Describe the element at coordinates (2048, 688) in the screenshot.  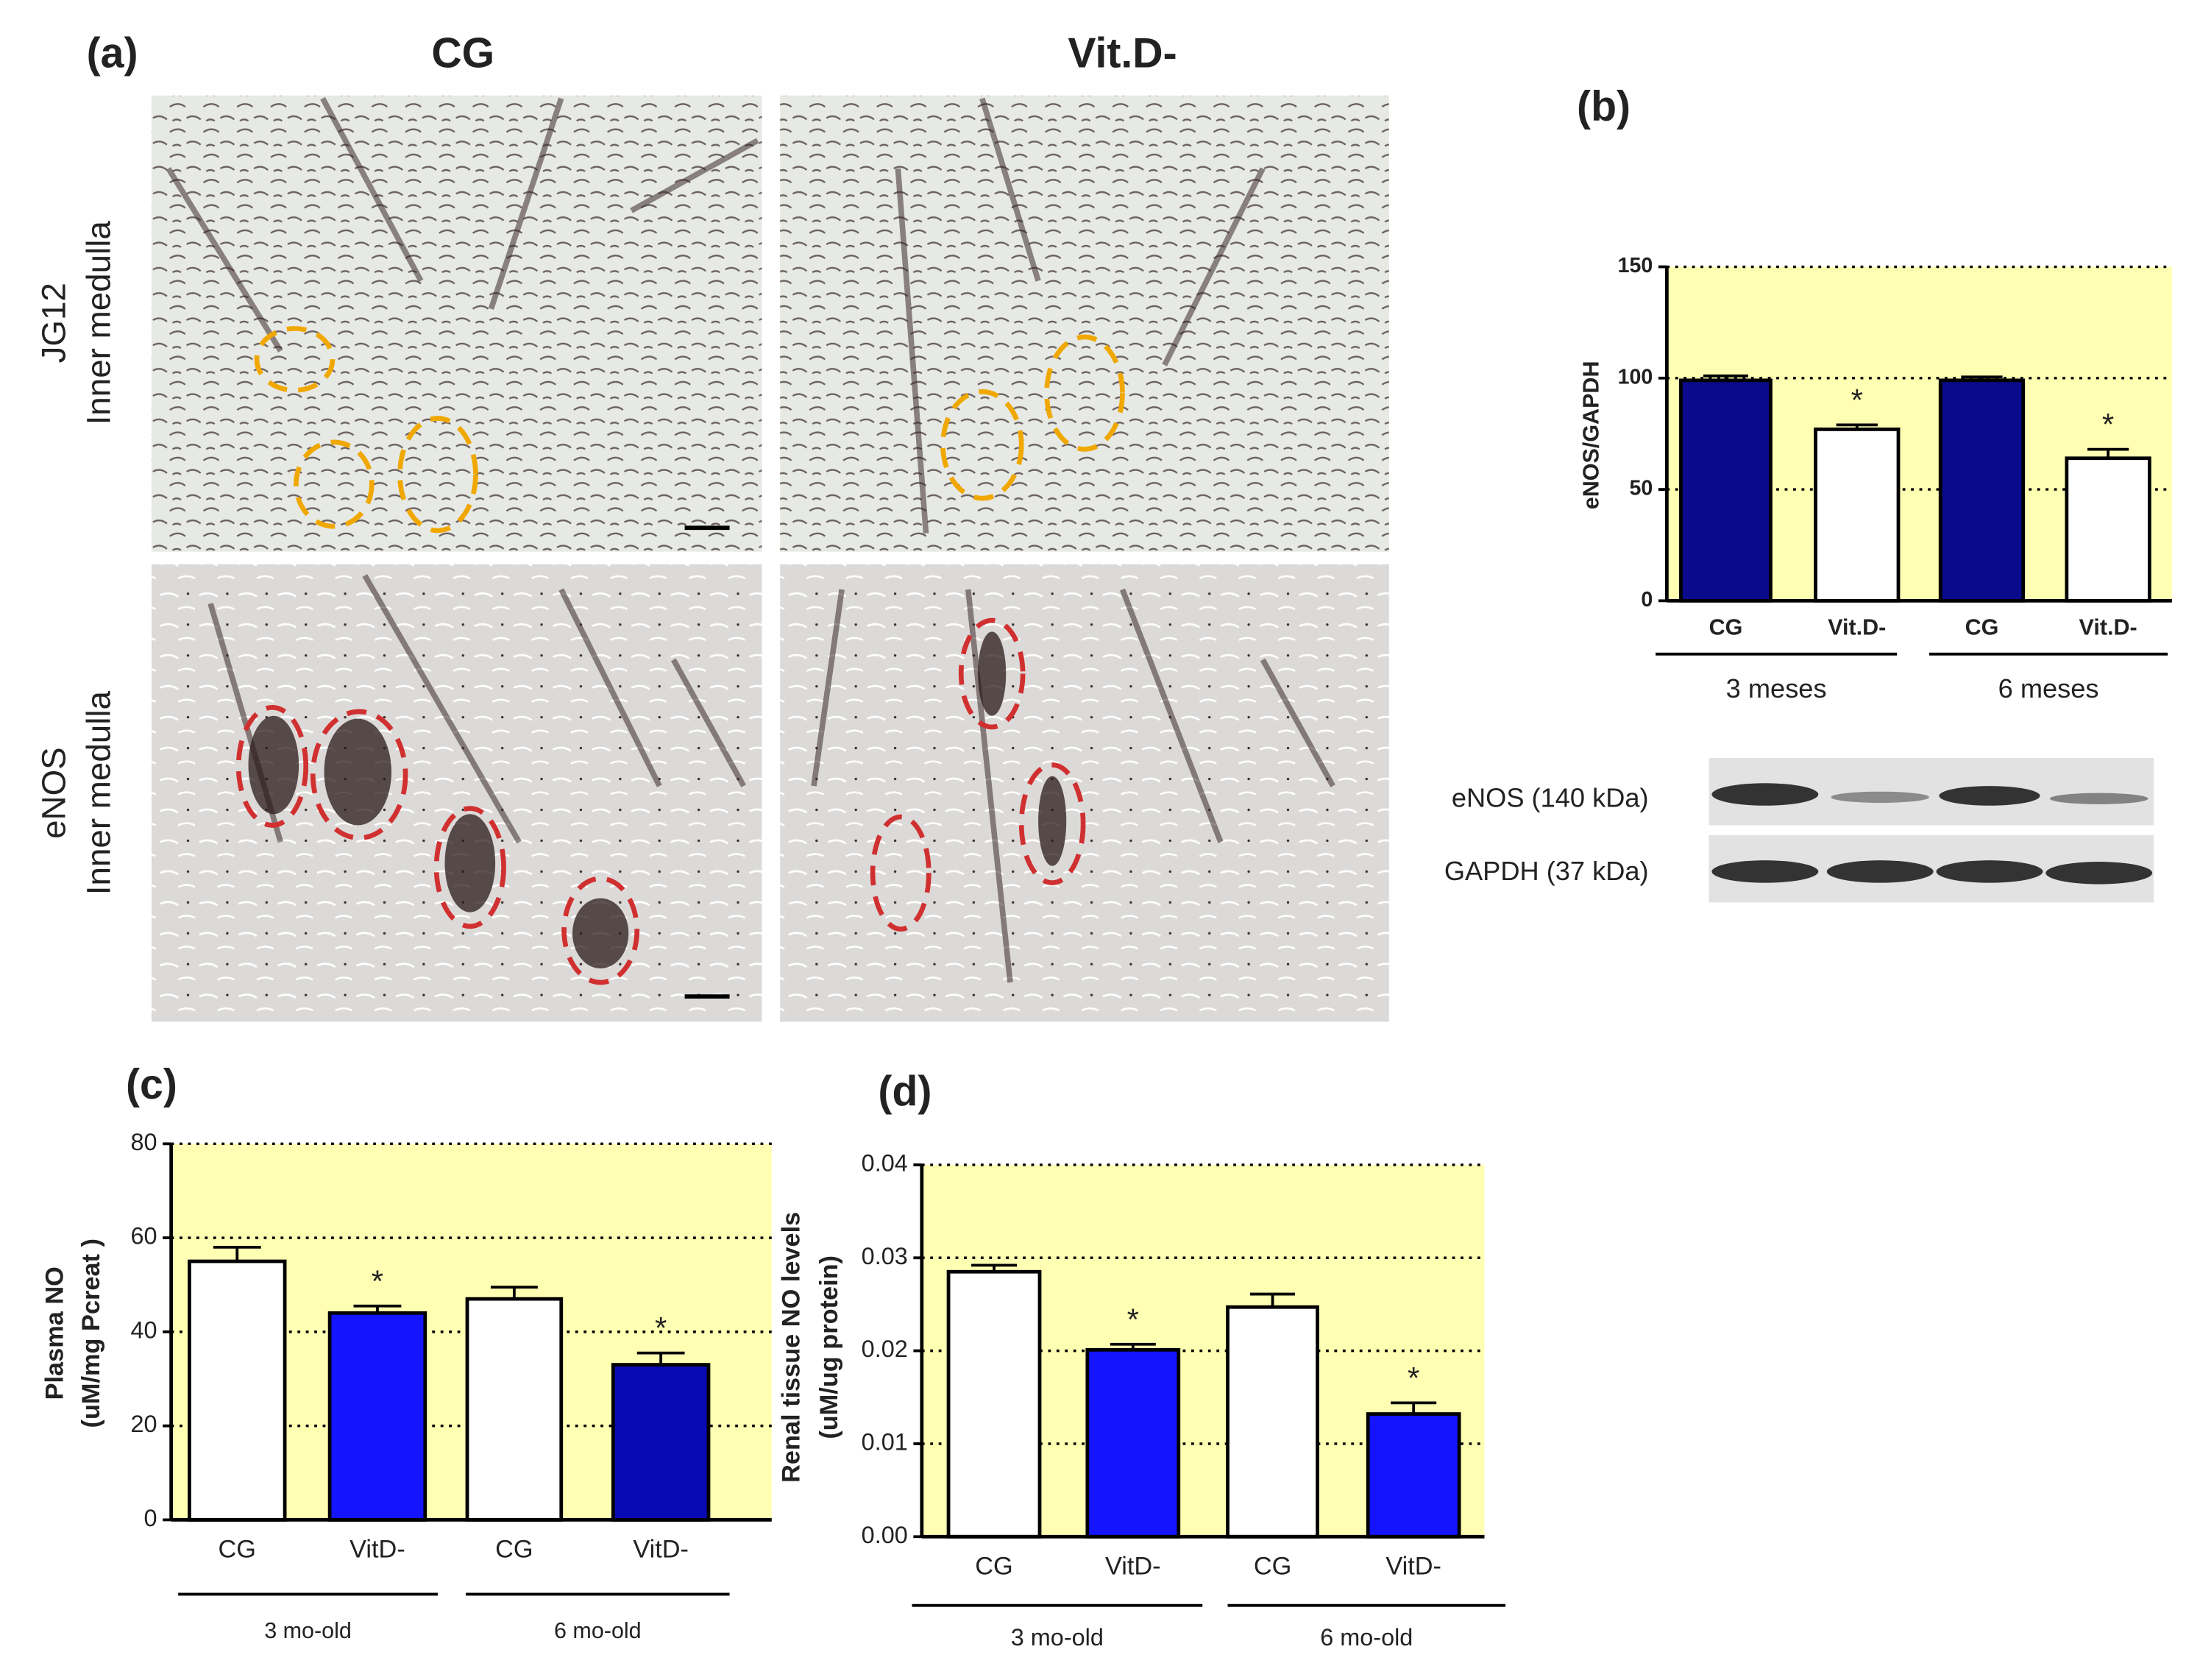
I see `group-label: 6 meses` at that location.